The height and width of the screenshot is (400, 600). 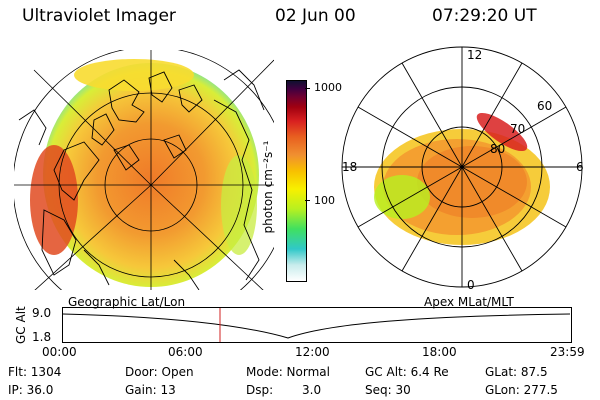 What do you see at coordinates (328, 87) in the screenshot?
I see `colorbar-tick-label: 1000` at bounding box center [328, 87].